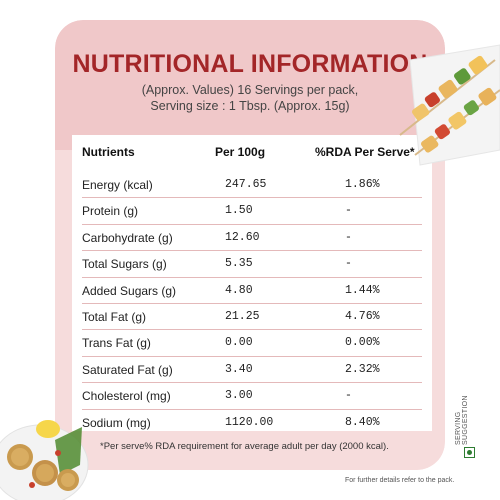 The width and height of the screenshot is (500, 500). What do you see at coordinates (114, 316) in the screenshot?
I see `nutrient-name: Total Fat (g)` at bounding box center [114, 316].